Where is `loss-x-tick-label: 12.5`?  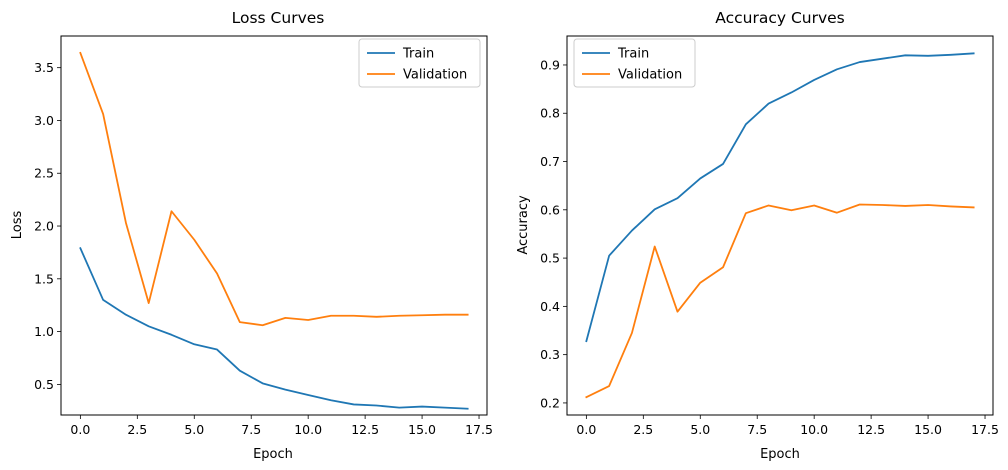
loss-x-tick-label: 12.5 is located at coordinates (365, 429).